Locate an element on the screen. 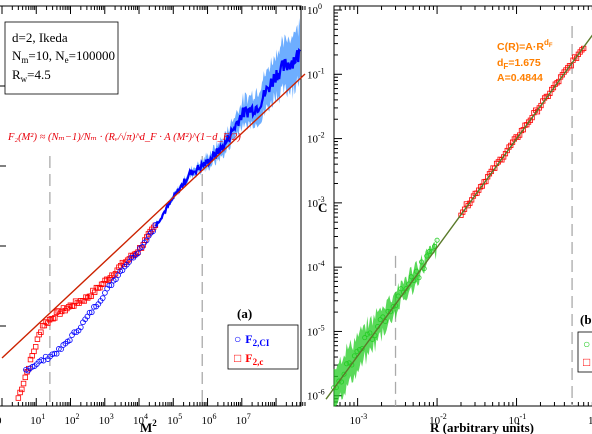  right-xtick-label: 10⁻² is located at coordinates (438, 419).